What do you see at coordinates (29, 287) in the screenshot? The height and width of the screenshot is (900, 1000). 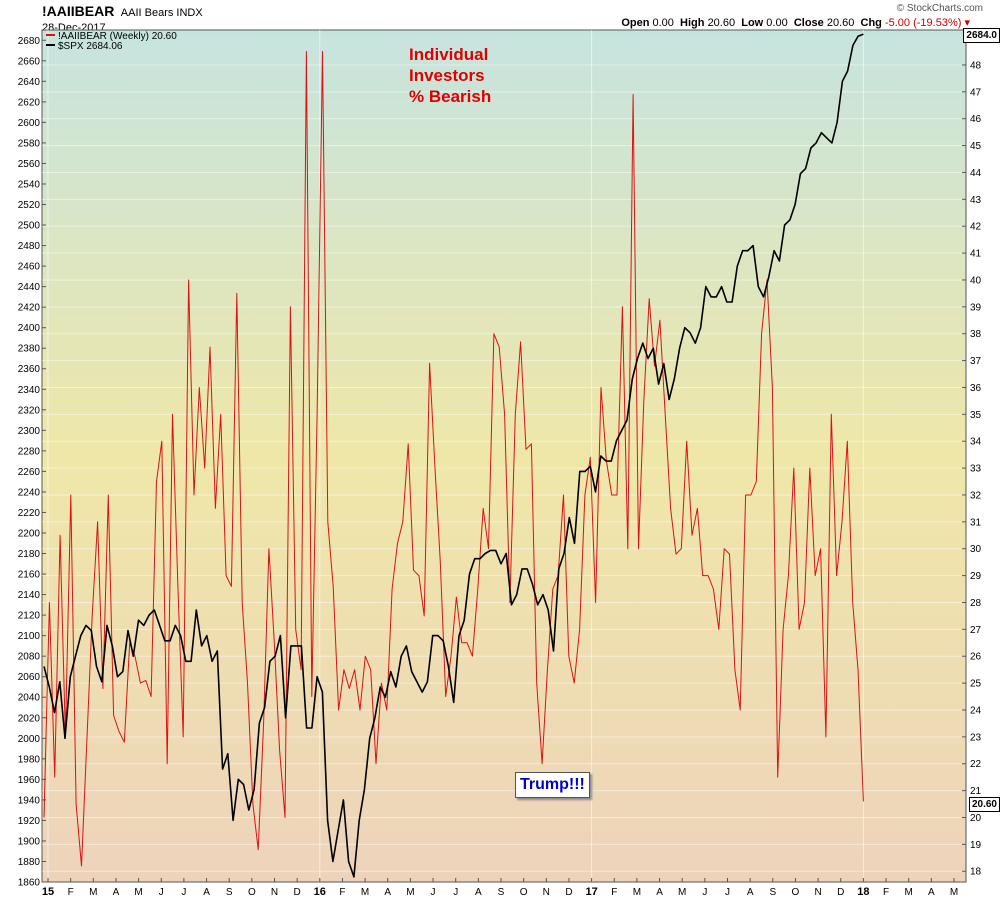 I see `left-axis-tick-label: 2440` at bounding box center [29, 287].